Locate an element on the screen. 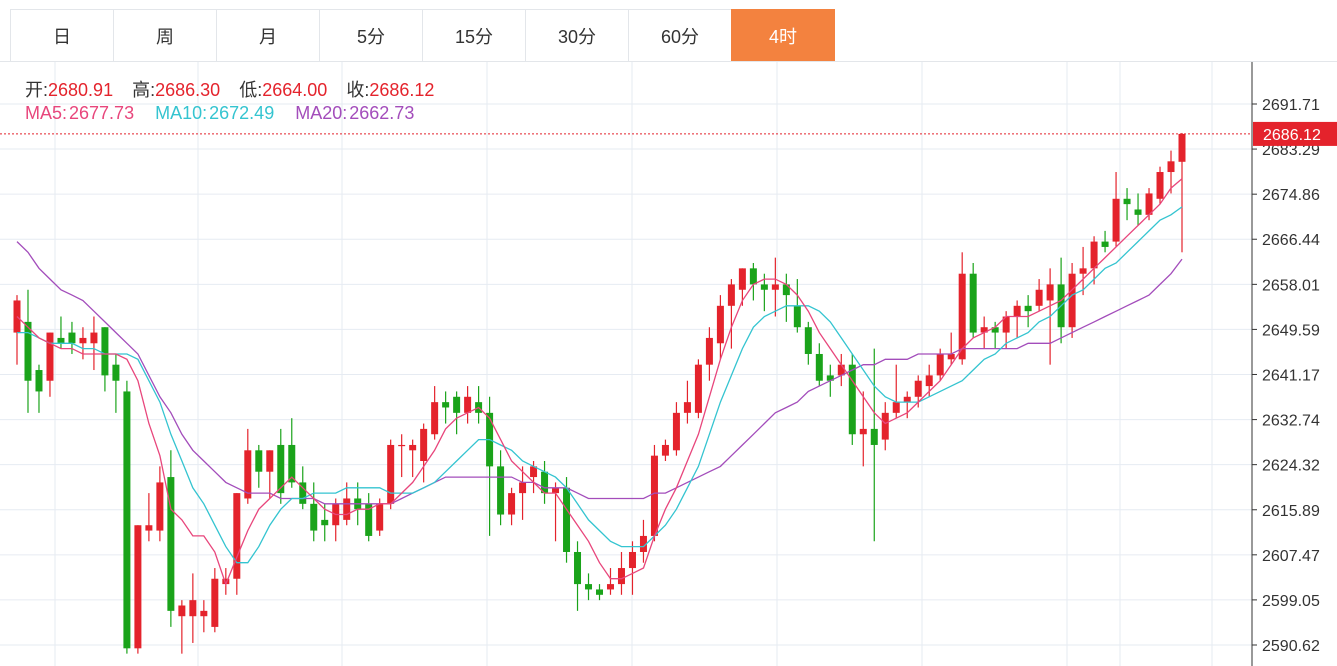 Image resolution: width=1337 pixels, height=666 pixels. last-price-tag is located at coordinates (1295, 133).